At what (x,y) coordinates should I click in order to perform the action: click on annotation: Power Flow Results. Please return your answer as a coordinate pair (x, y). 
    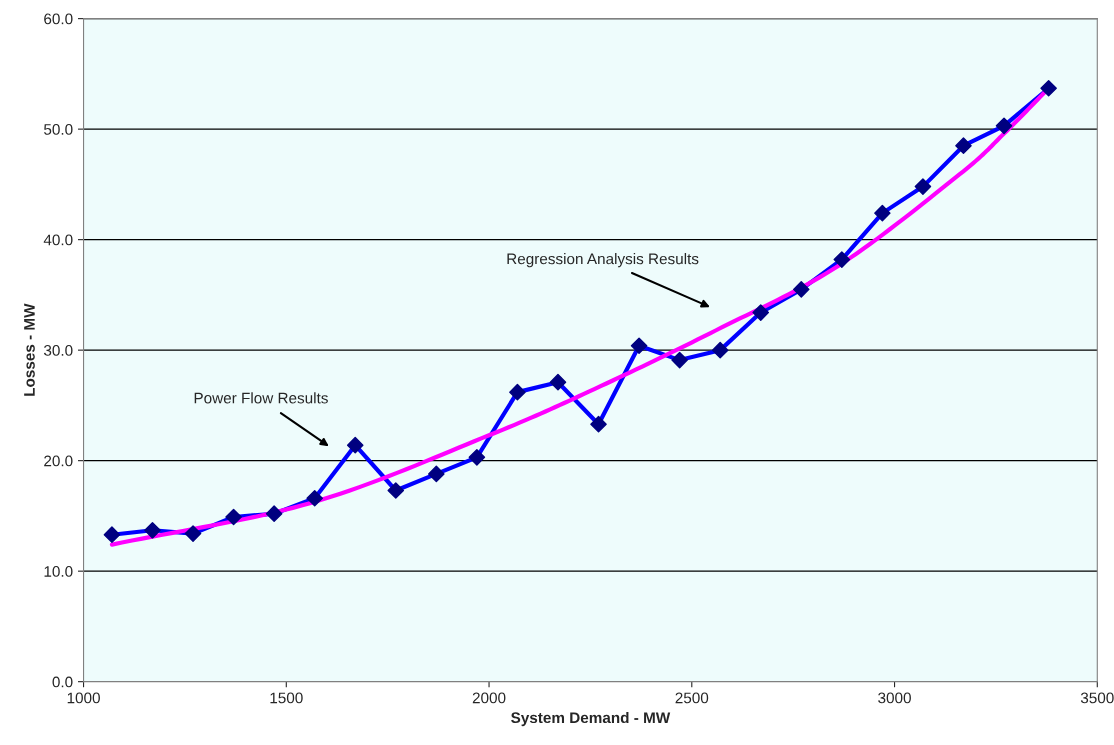
    Looking at the image, I should click on (261, 398).